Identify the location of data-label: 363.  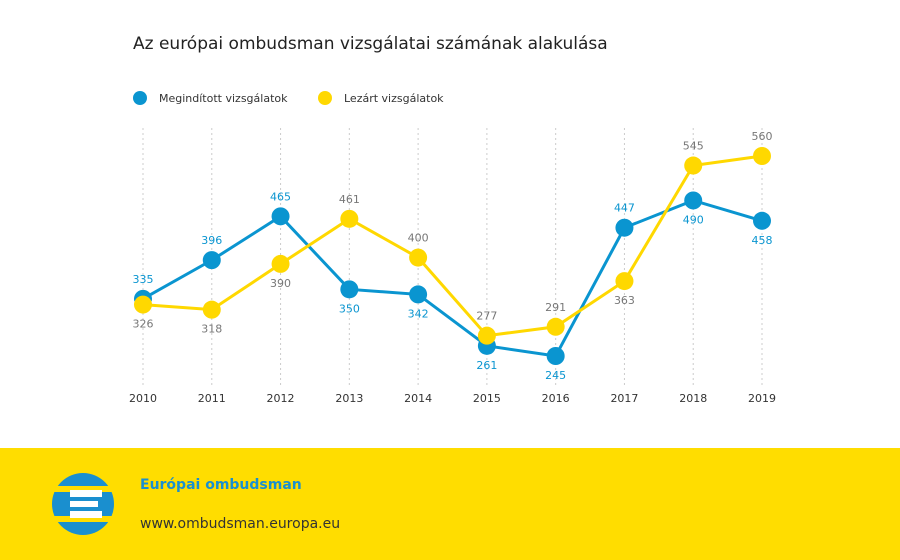
(624, 300).